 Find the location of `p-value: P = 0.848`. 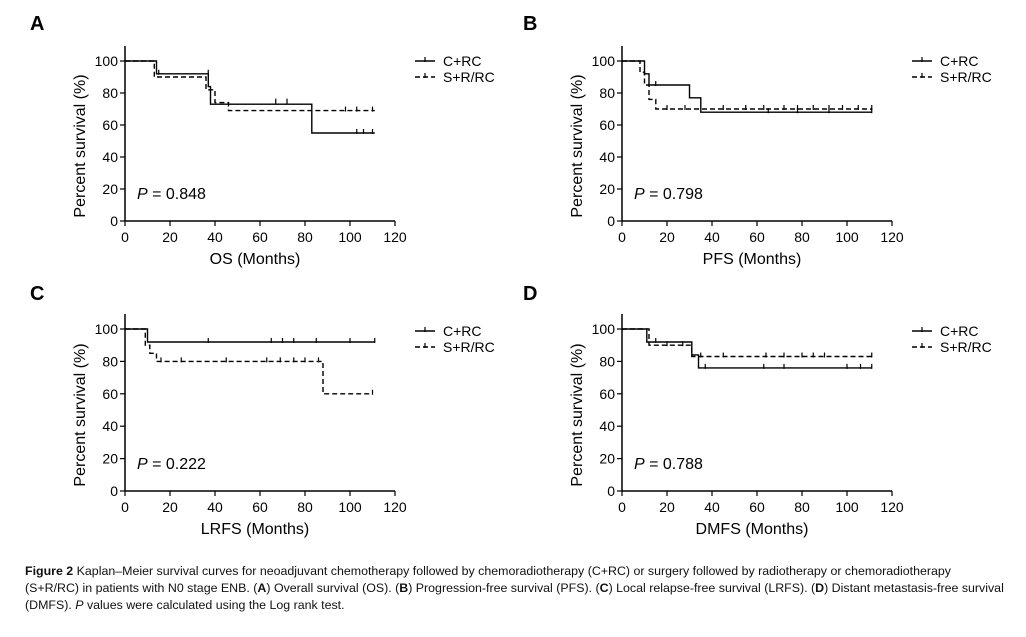

p-value: P = 0.848 is located at coordinates (171, 194).